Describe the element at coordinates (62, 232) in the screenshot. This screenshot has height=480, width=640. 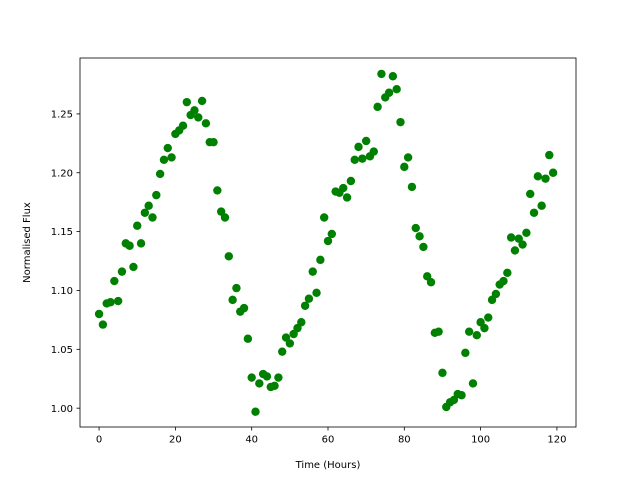
I see `y-tick-label: 1.15` at that location.